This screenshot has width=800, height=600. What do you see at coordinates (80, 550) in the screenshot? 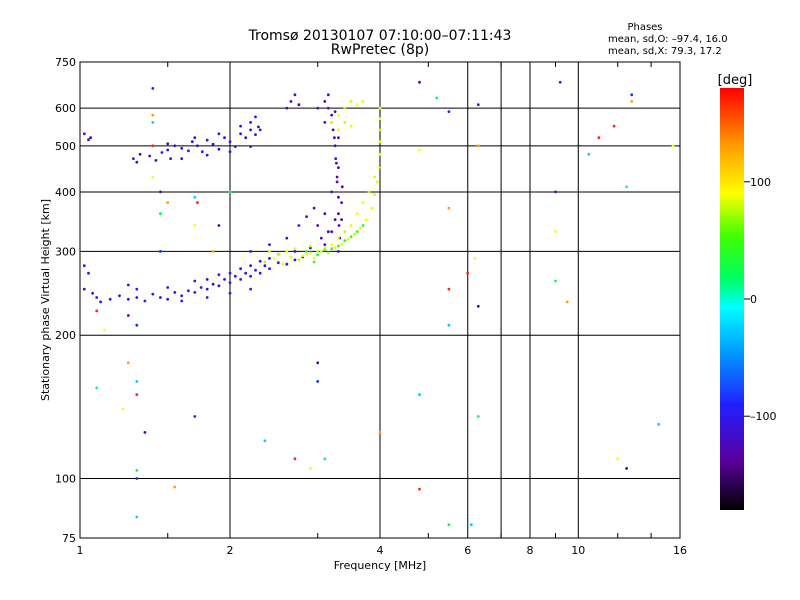
I see `x-tick-label: 1` at bounding box center [80, 550].